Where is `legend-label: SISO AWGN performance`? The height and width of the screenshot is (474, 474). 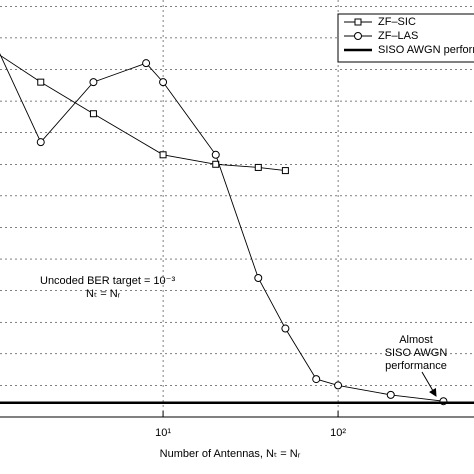
legend-label: SISO AWGN performance is located at coordinates (426, 50).